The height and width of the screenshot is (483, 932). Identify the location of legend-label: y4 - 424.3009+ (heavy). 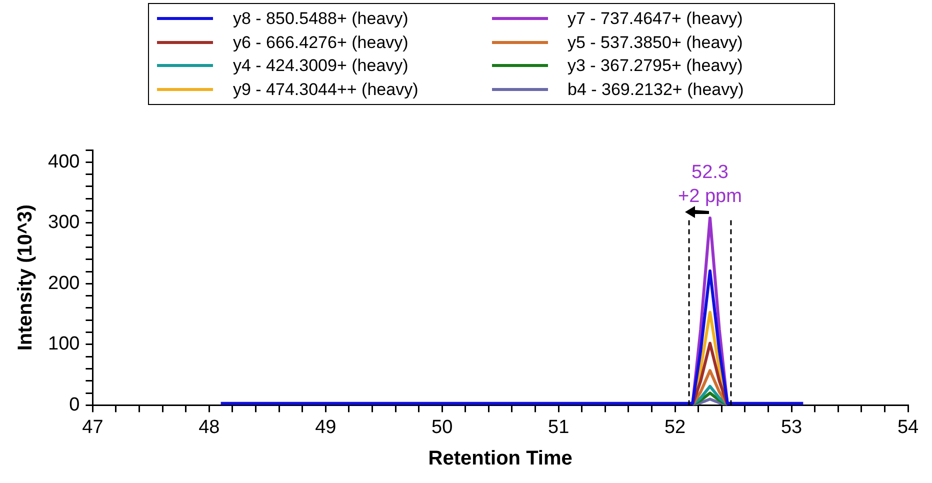
(320, 66).